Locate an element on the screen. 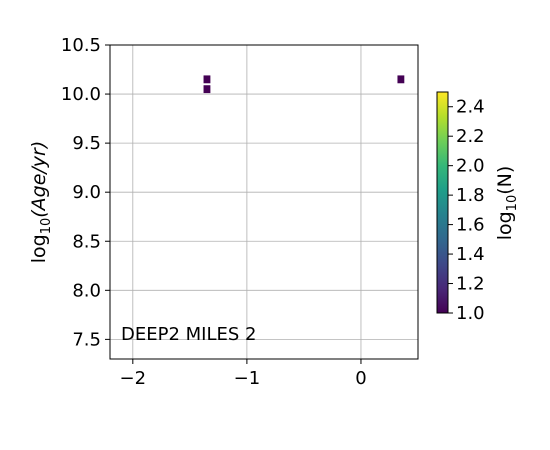 Image resolution: width=550 pixels, height=450 pixels. dataset-annotation: DEEP2 MILES 2 is located at coordinates (188, 334).